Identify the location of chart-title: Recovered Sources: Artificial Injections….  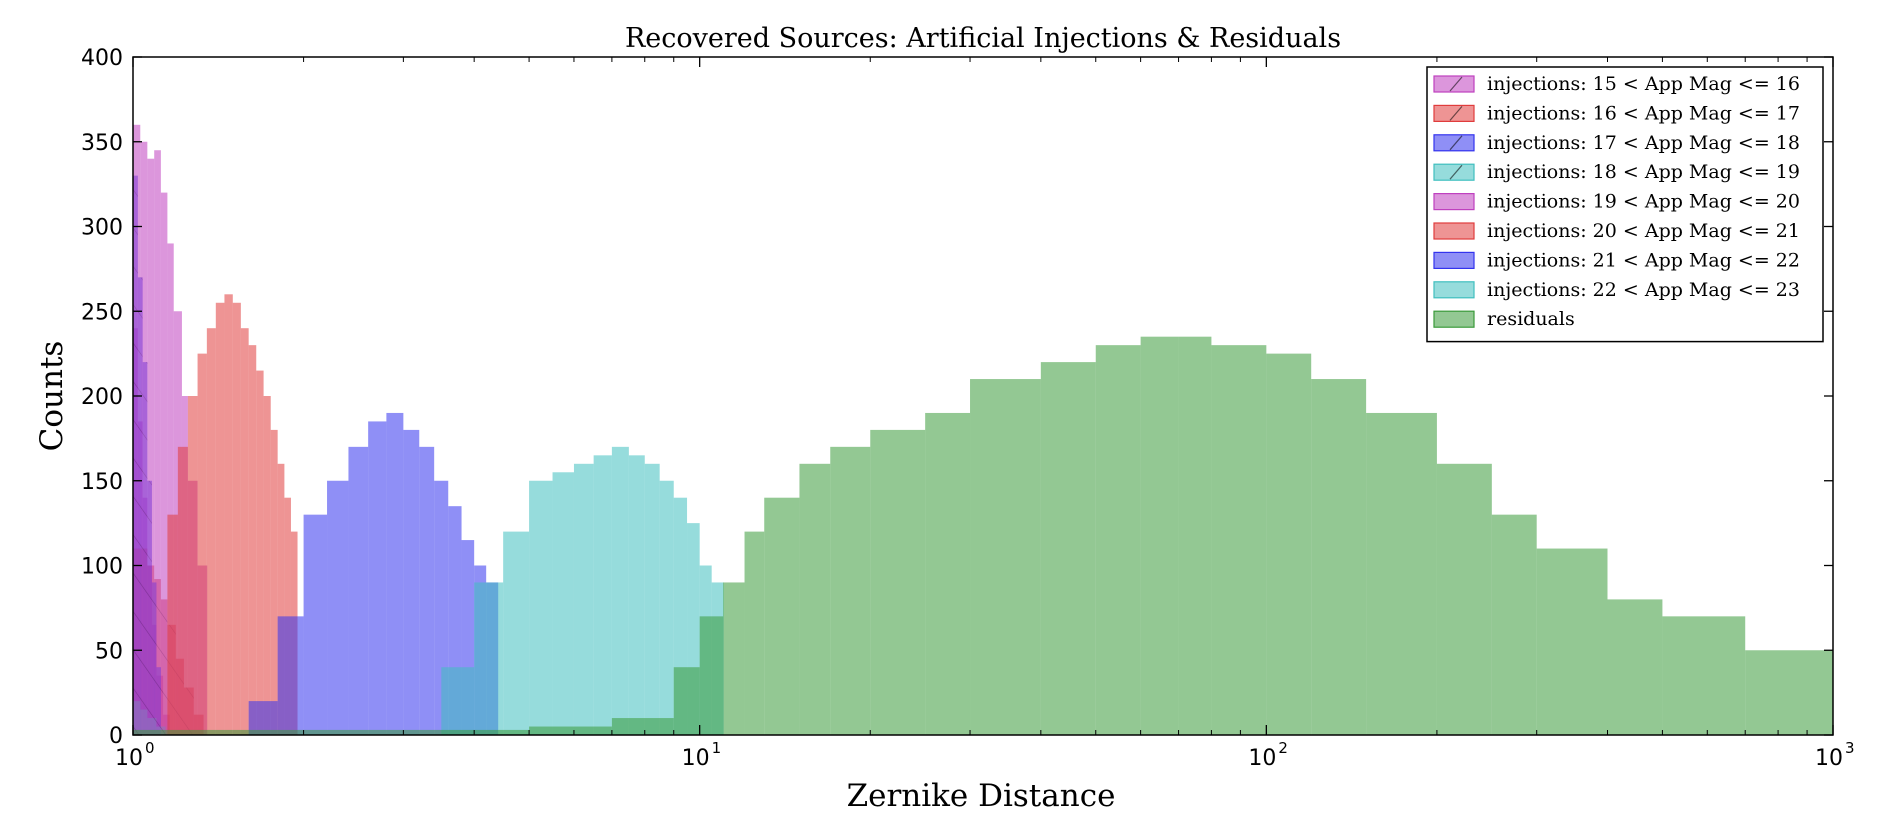
(983, 38).